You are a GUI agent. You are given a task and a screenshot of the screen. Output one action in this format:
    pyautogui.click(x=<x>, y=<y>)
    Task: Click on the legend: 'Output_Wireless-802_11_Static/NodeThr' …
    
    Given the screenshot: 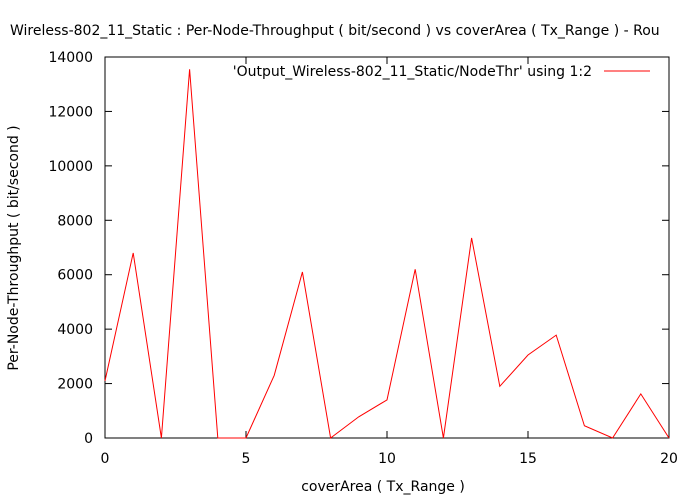 What is the action you would take?
    pyautogui.click(x=441, y=72)
    